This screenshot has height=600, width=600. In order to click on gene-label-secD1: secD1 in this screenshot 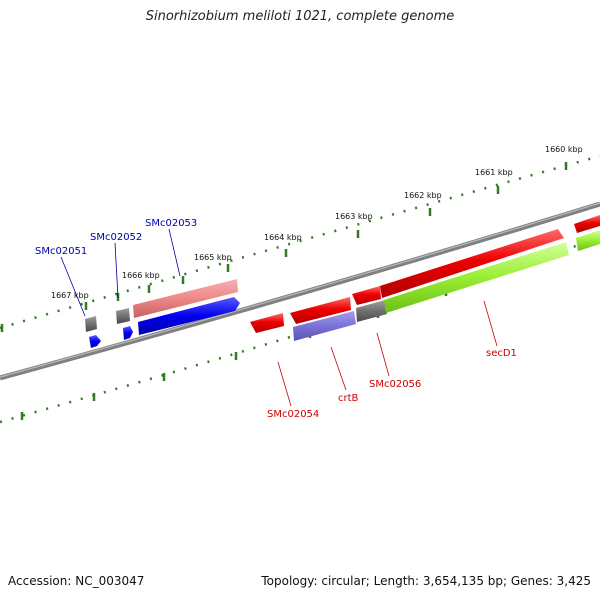, I will do `click(501, 353)`.